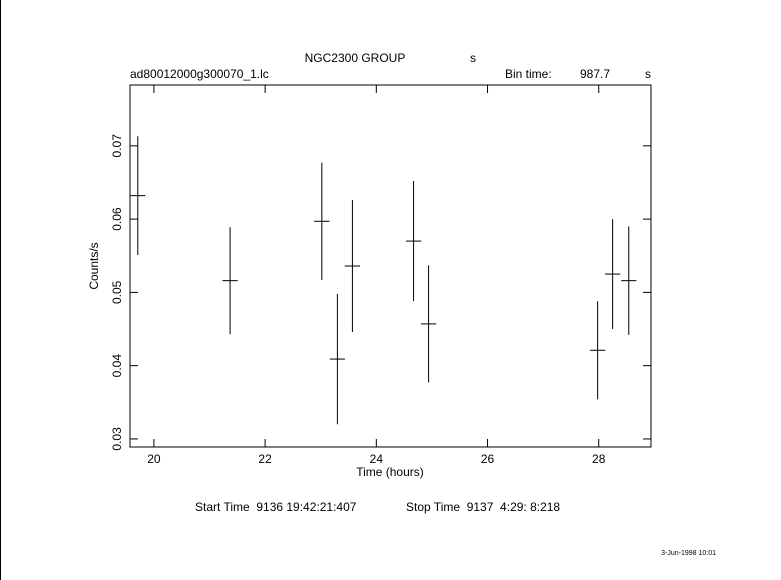 This screenshot has height=580, width=781. Describe the element at coordinates (595, 74) in the screenshot. I see `bin-time: 987.7` at that location.